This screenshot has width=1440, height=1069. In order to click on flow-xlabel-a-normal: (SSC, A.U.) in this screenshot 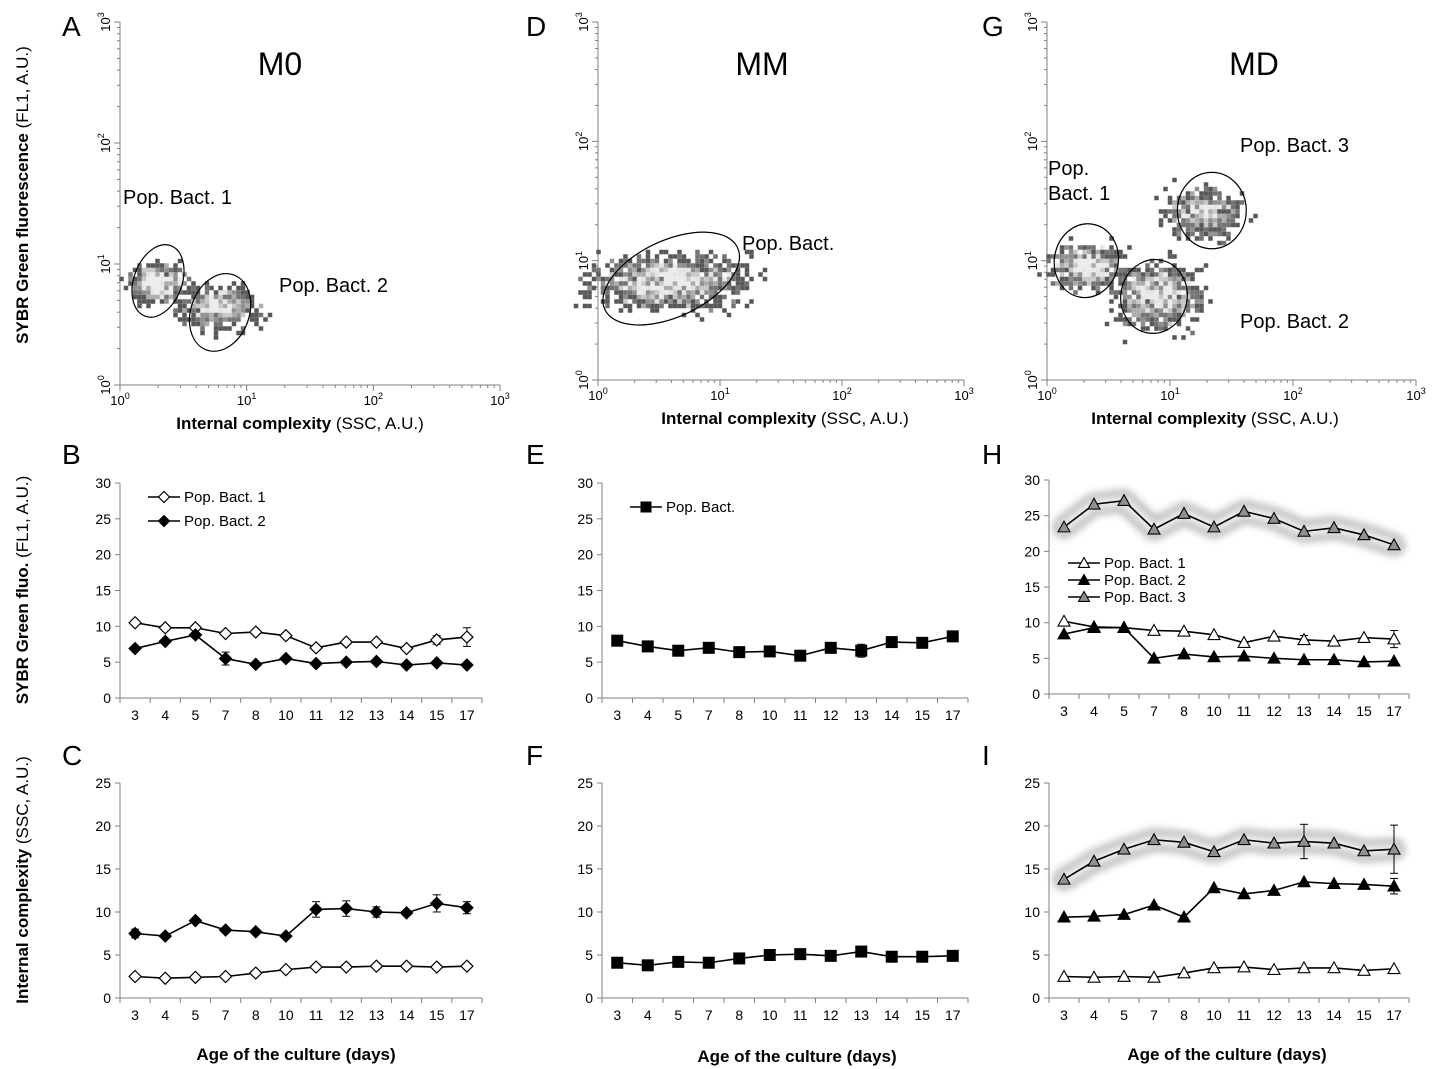, I will do `click(377, 423)`.